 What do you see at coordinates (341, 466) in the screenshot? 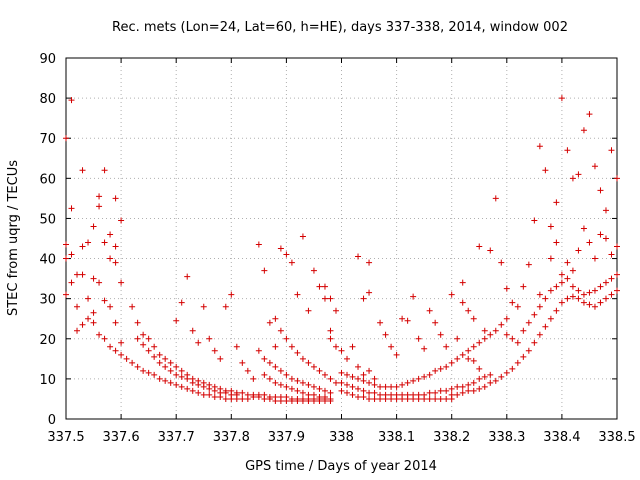
I see `x-axis-label: GPS time / Days of year 2014` at bounding box center [341, 466].